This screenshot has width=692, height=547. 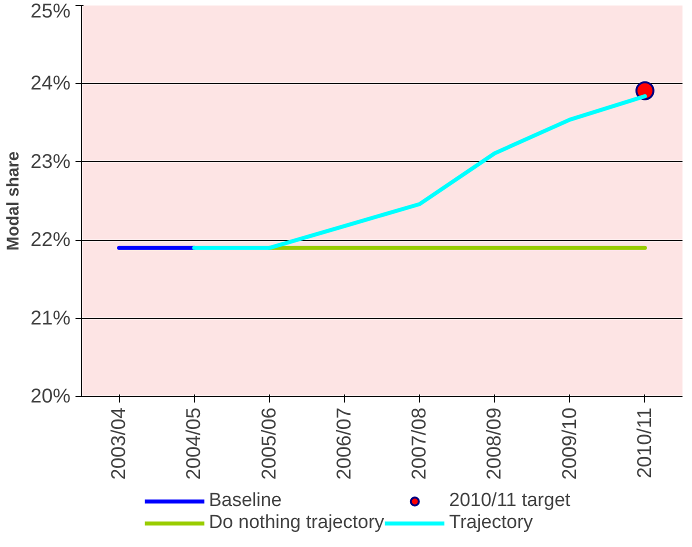 I want to click on x-tick-label: 2005/06, so click(x=269, y=444).